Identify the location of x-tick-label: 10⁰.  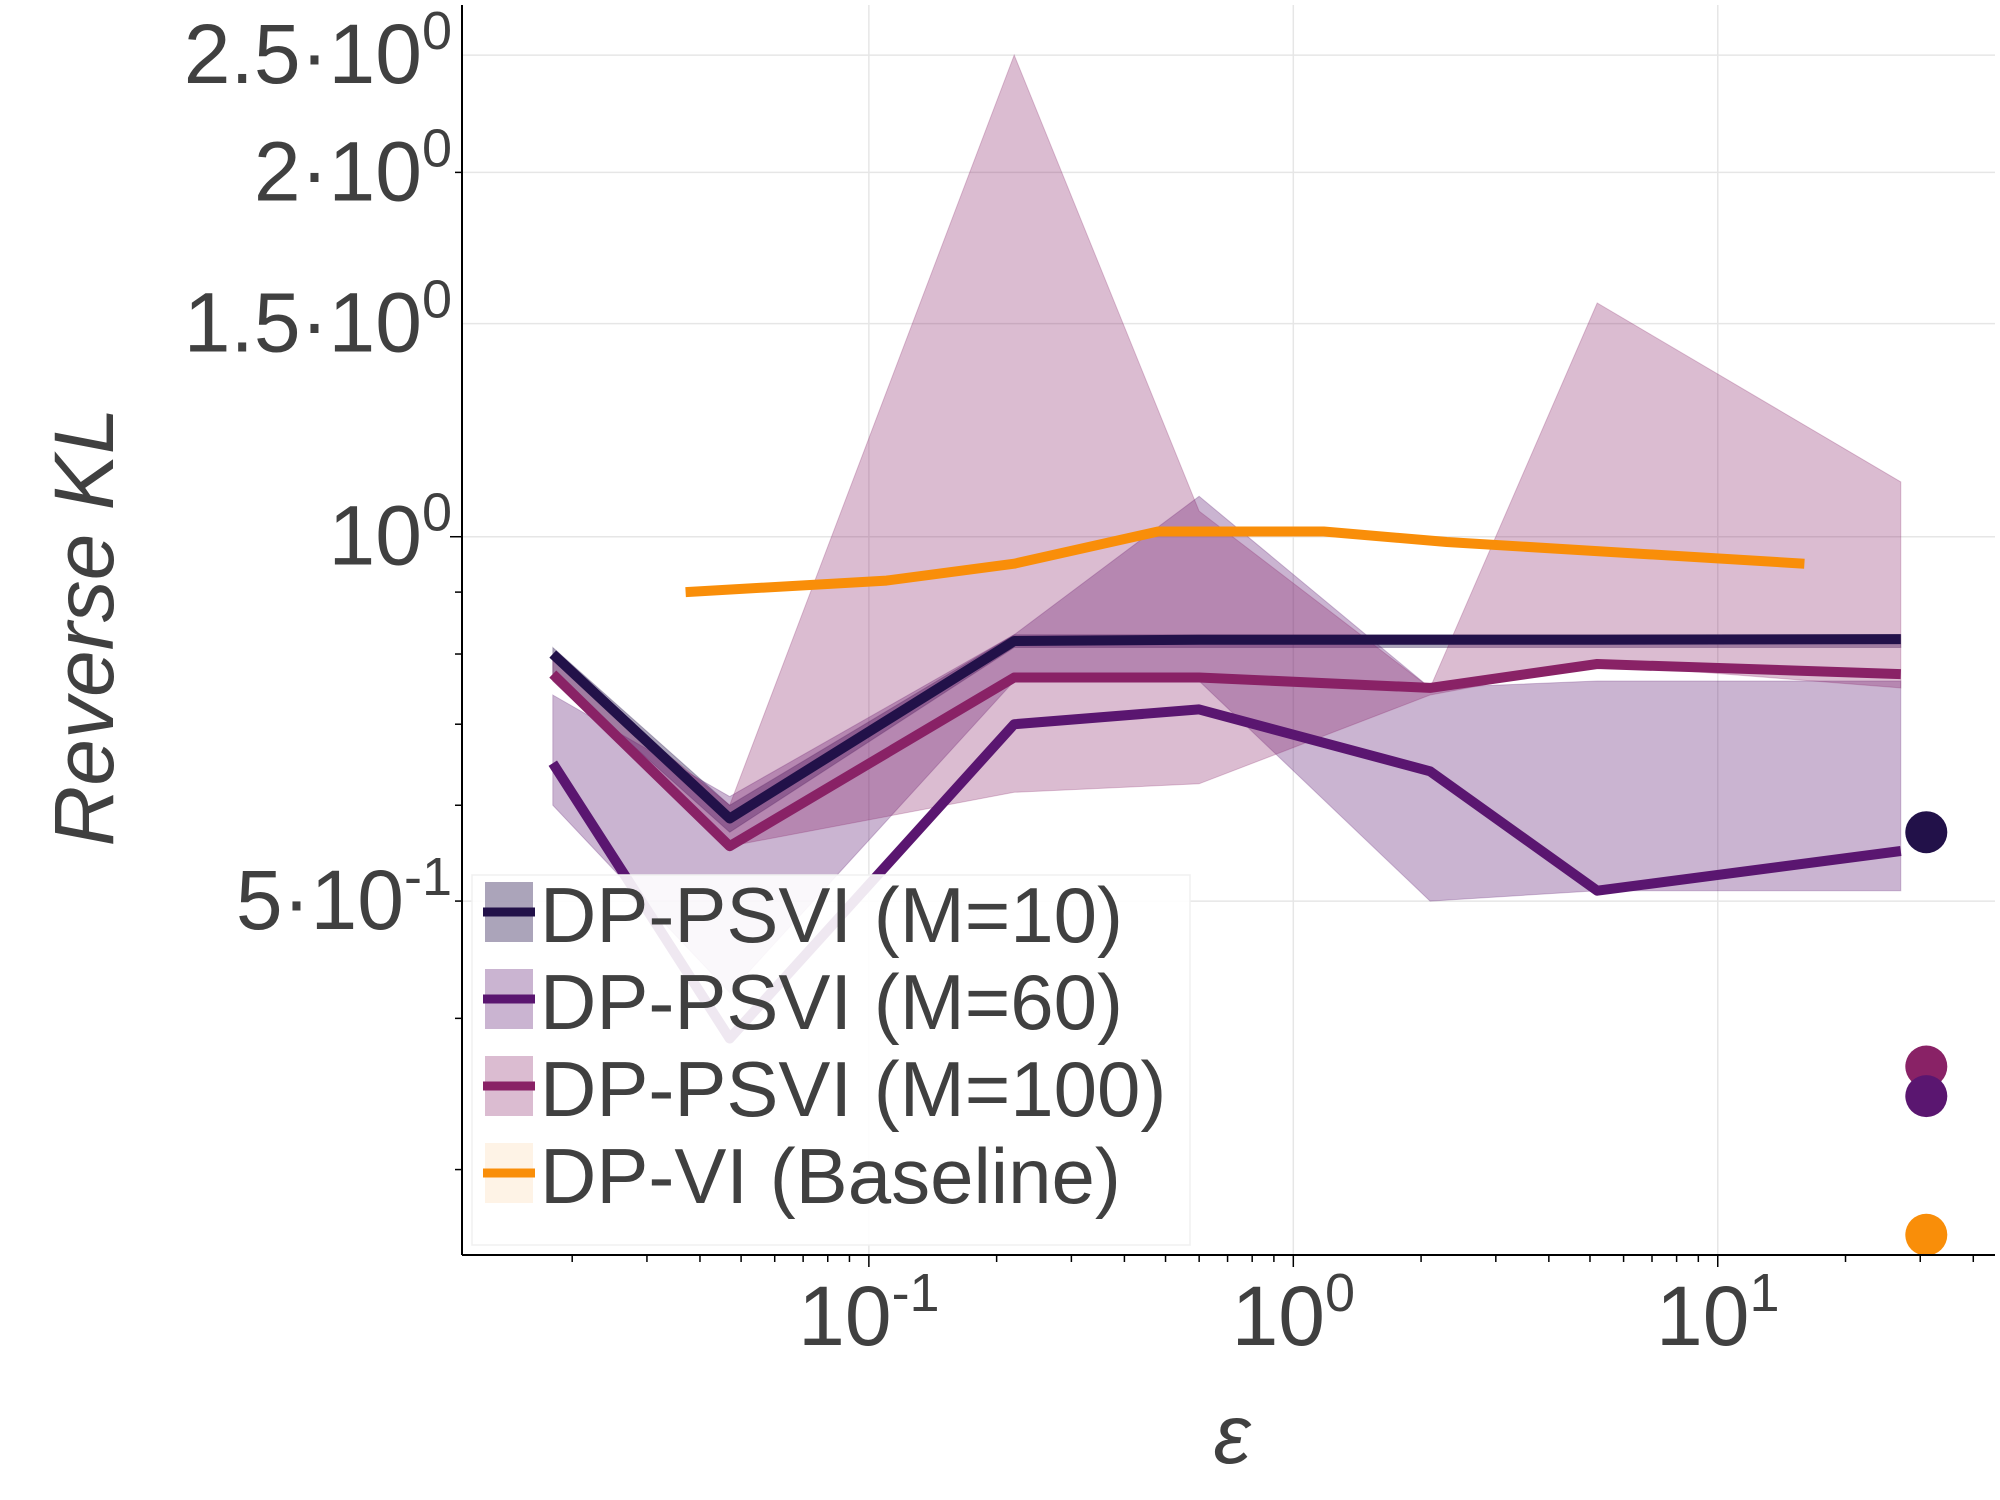
(1293, 1313).